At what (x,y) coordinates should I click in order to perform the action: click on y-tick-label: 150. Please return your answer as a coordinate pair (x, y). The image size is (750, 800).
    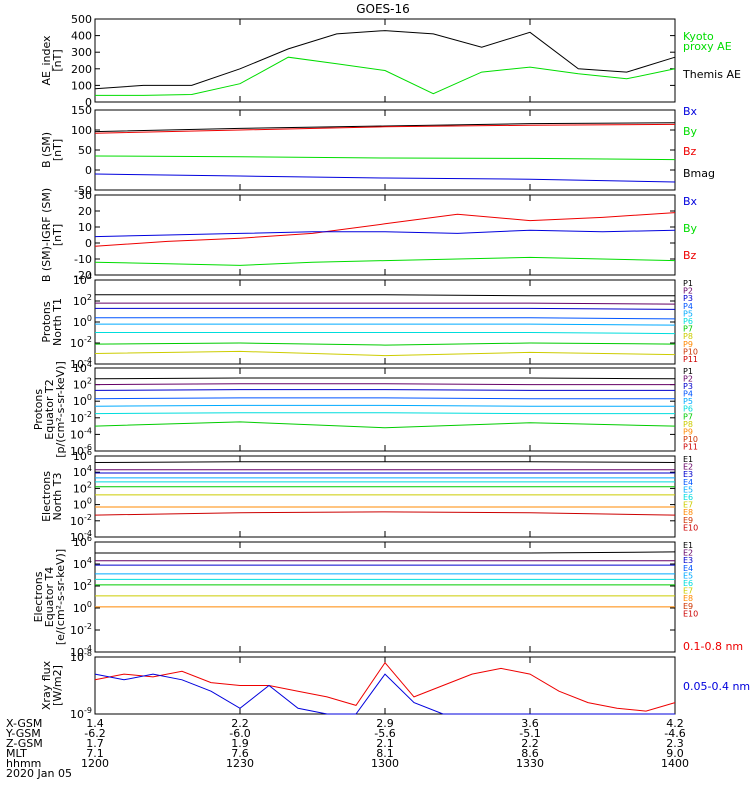
    Looking at the image, I should click on (81, 110).